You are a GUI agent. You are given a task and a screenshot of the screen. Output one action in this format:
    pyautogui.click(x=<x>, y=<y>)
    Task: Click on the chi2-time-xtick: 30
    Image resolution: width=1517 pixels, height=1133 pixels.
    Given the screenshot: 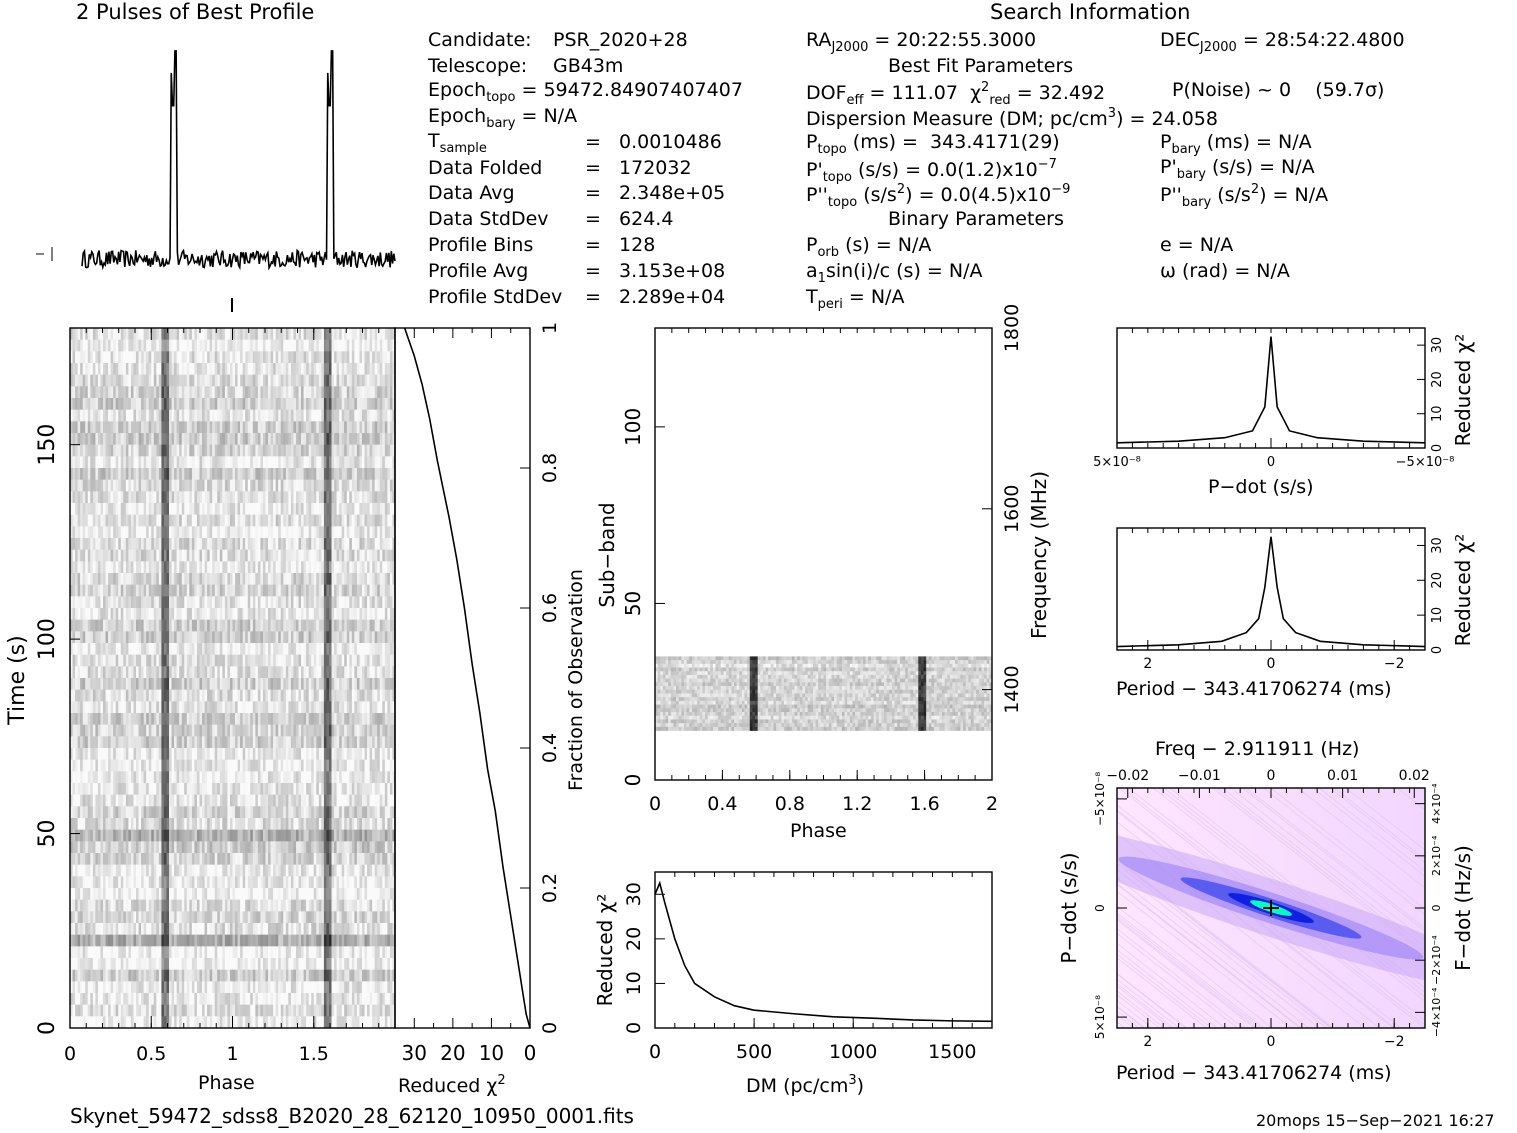 What is the action you would take?
    pyautogui.click(x=414, y=1053)
    